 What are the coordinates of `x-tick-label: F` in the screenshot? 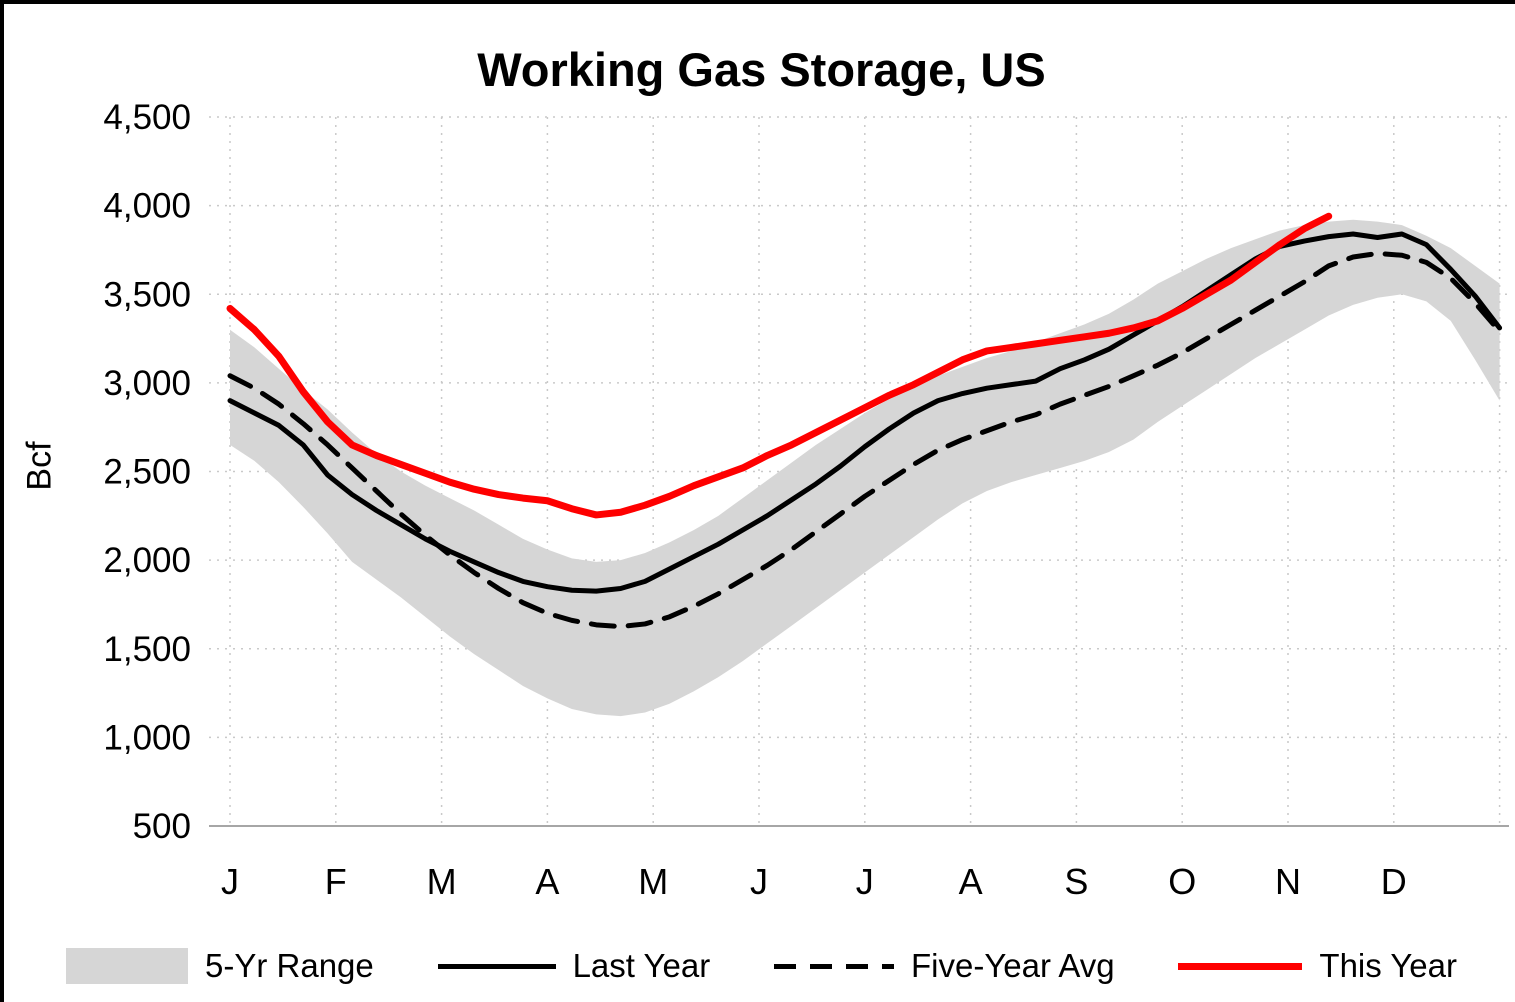 It's located at (336, 881).